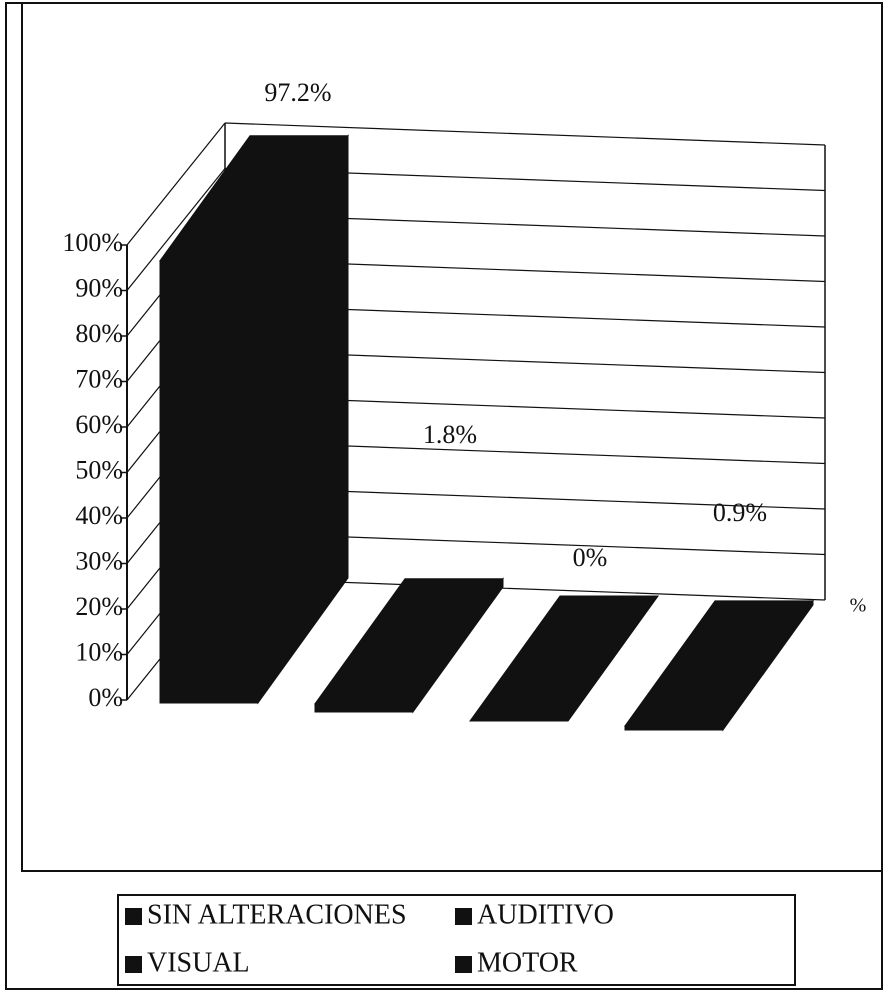 This screenshot has height=995, width=885. Describe the element at coordinates (99, 424) in the screenshot. I see `y-tick-label: 60%` at that location.